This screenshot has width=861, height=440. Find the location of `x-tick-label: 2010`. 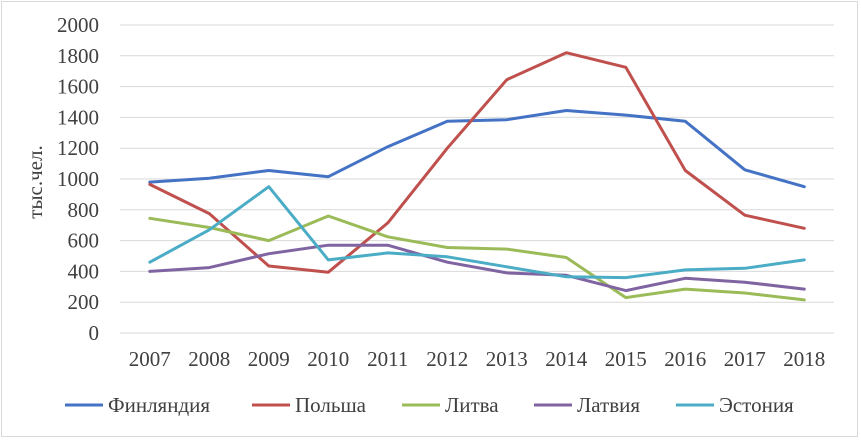

x-tick-label: 2010 is located at coordinates (328, 359).